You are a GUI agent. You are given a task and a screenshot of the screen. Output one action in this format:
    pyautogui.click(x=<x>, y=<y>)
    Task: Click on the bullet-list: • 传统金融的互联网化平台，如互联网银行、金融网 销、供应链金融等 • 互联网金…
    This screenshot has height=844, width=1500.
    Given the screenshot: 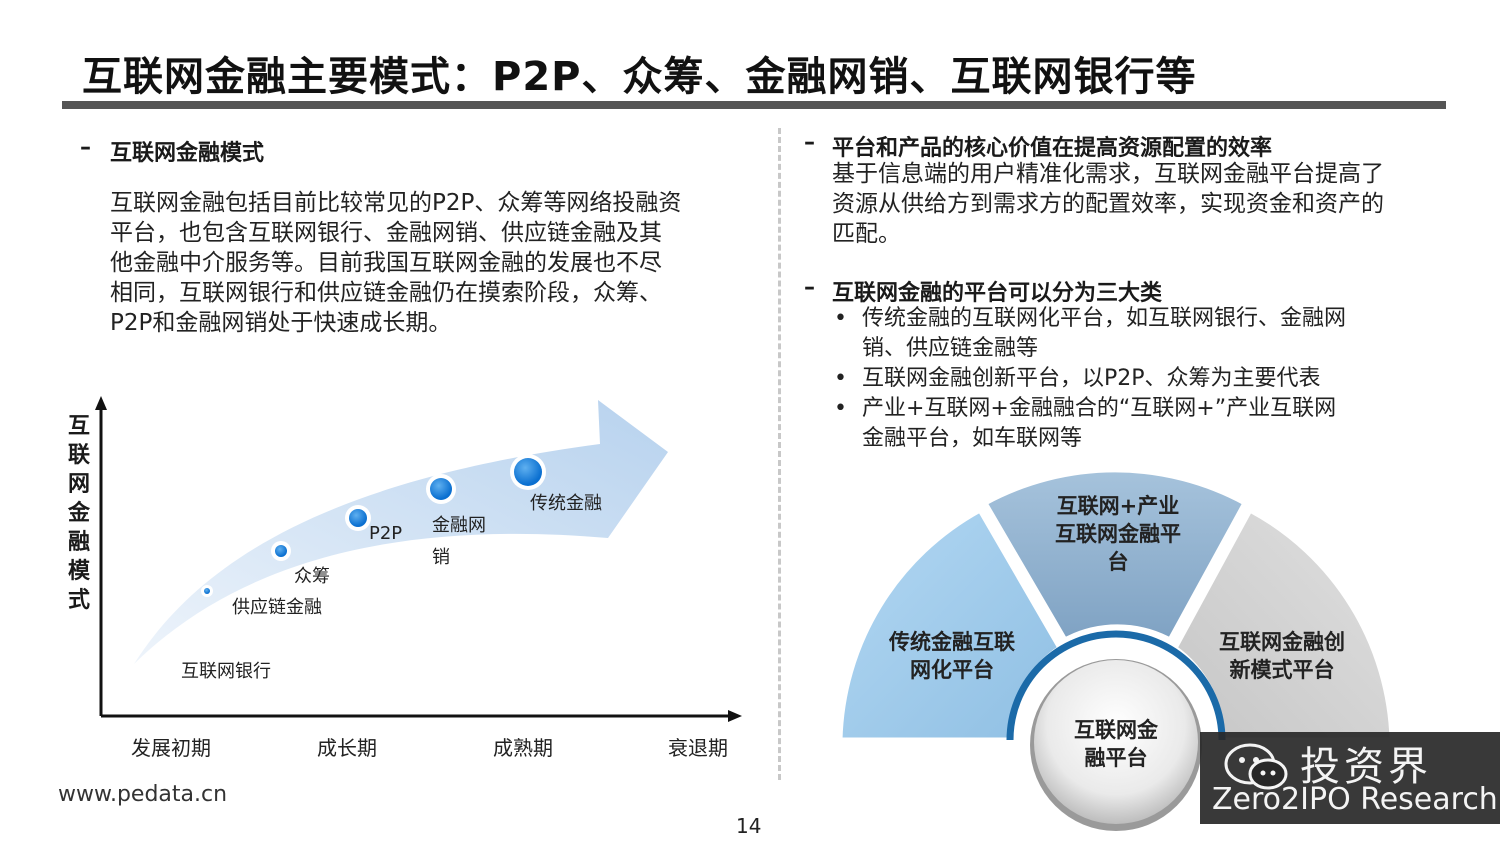 What is the action you would take?
    pyautogui.click(x=1144, y=379)
    